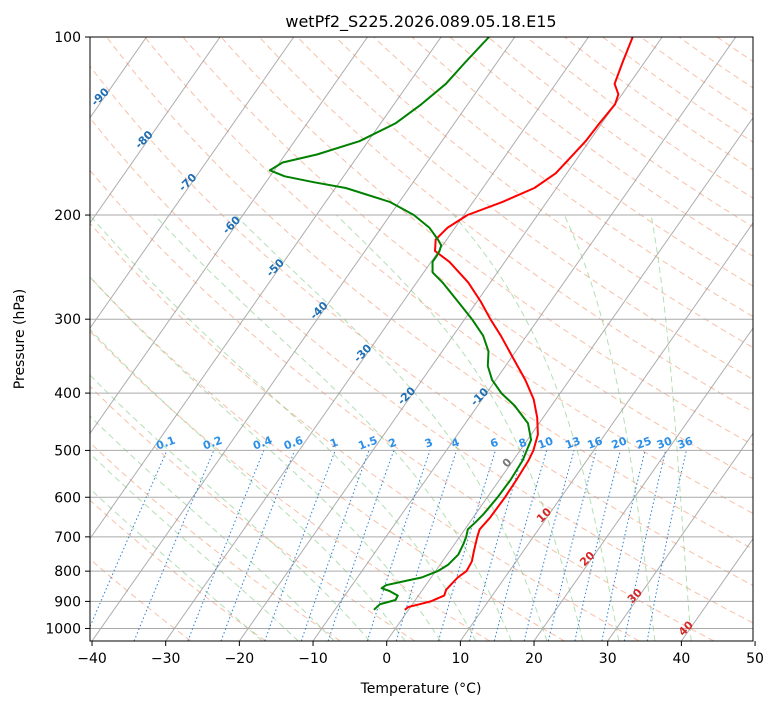 This screenshot has width=775, height=708. Describe the element at coordinates (67, 320) in the screenshot. I see `y-tick-label: 300` at that location.